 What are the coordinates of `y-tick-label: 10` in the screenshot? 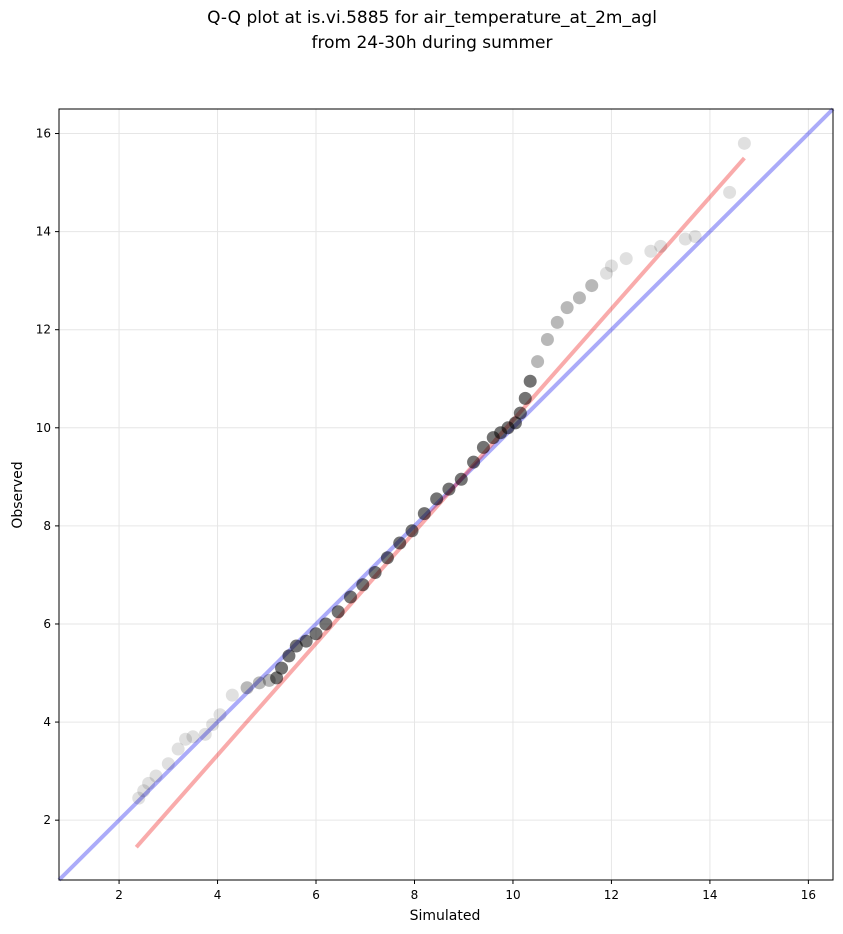 It's located at (43, 428).